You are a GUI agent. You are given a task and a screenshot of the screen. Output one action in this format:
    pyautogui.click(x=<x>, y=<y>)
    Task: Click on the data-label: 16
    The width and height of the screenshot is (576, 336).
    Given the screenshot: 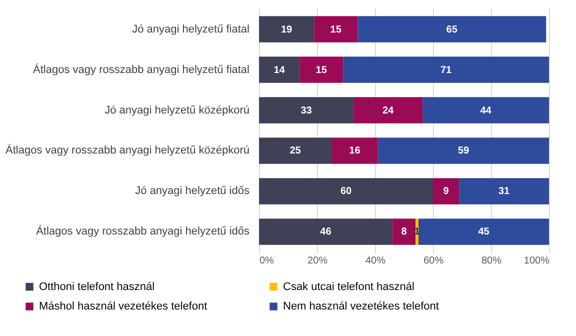 What is the action you would take?
    pyautogui.click(x=355, y=151)
    